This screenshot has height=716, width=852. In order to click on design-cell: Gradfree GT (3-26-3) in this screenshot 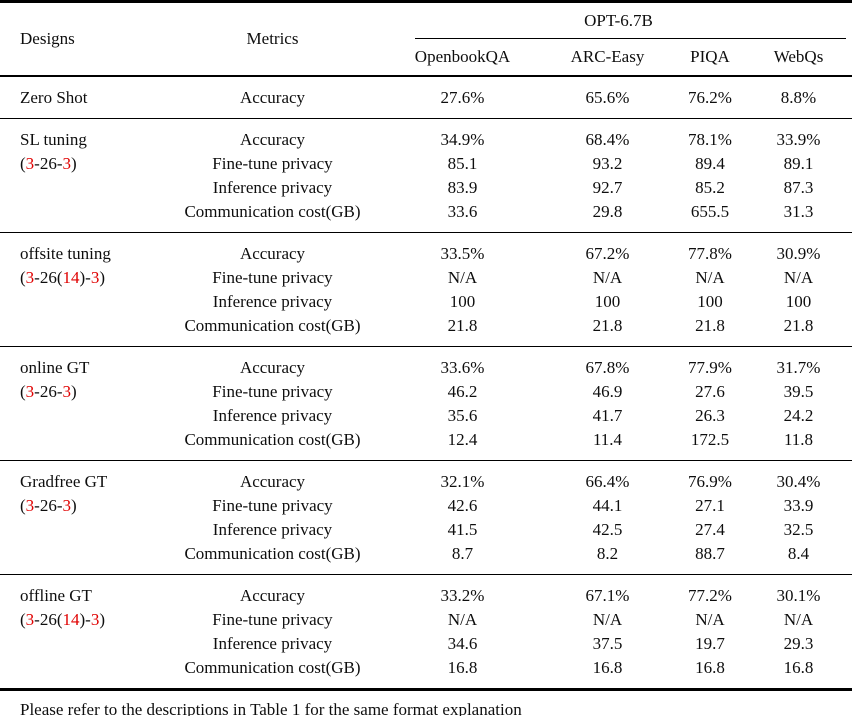, I will do `click(80, 517)`.